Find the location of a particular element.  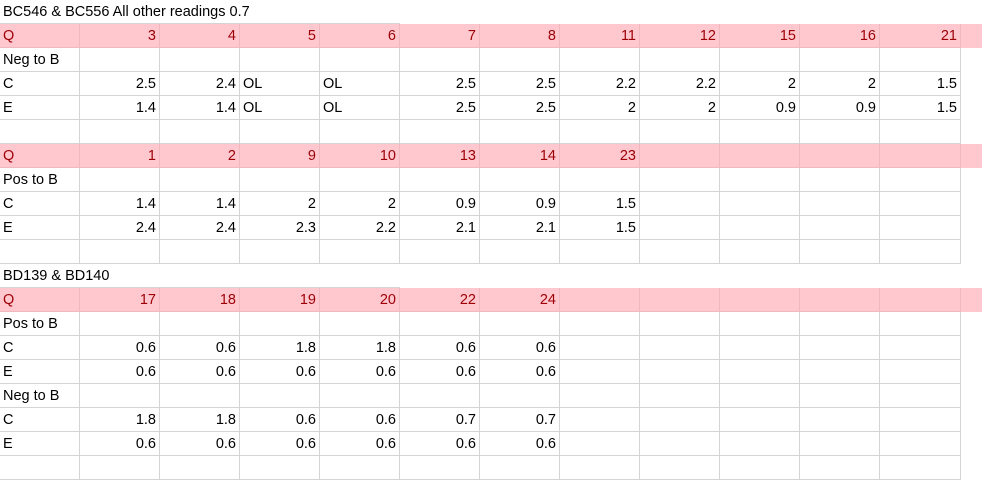

sheet-cell: 0.7 is located at coordinates (520, 420).